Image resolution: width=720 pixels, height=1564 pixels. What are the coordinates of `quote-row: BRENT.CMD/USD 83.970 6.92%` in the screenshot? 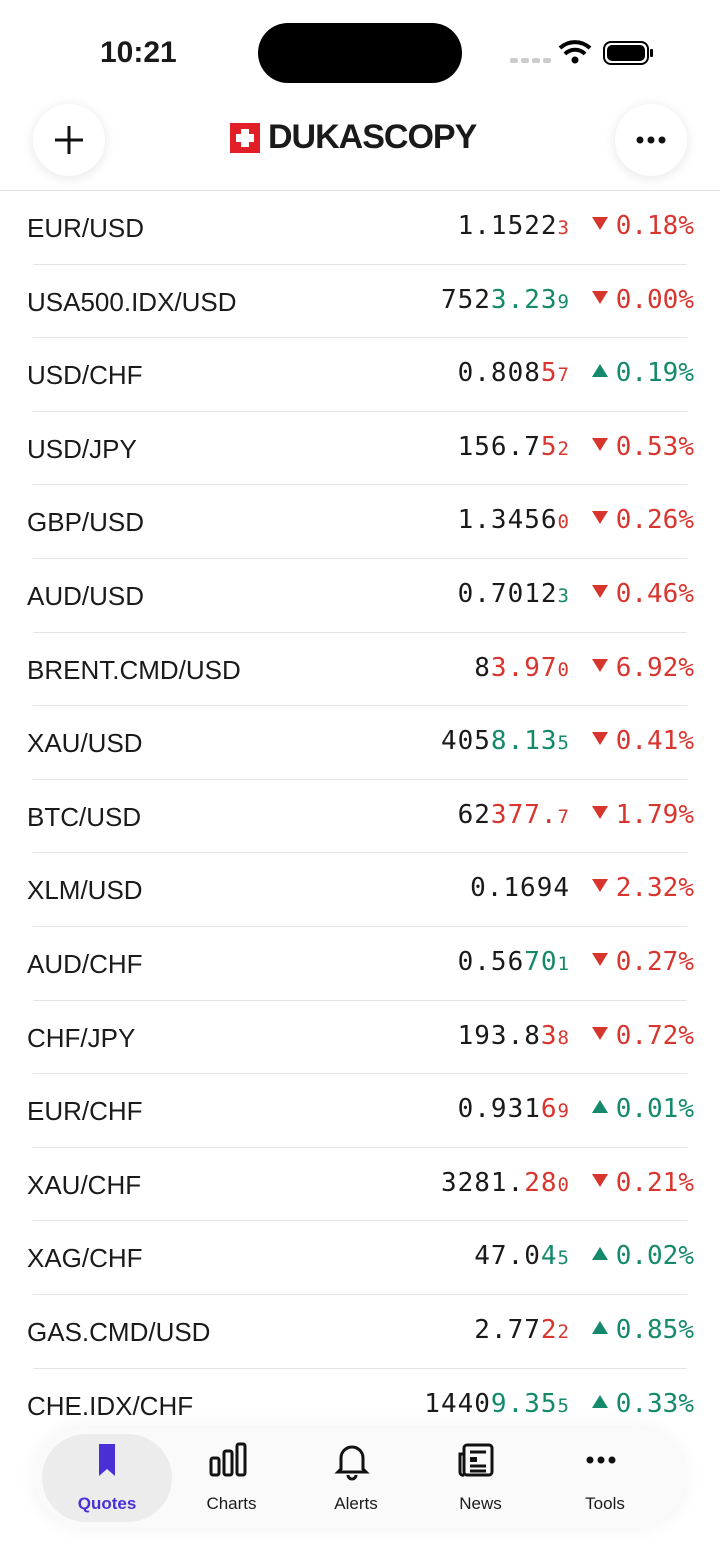 It's located at (360, 670).